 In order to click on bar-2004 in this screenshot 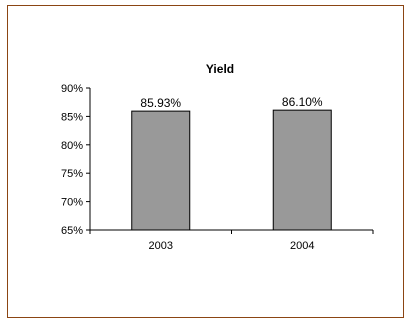, I will do `click(302, 170)`.